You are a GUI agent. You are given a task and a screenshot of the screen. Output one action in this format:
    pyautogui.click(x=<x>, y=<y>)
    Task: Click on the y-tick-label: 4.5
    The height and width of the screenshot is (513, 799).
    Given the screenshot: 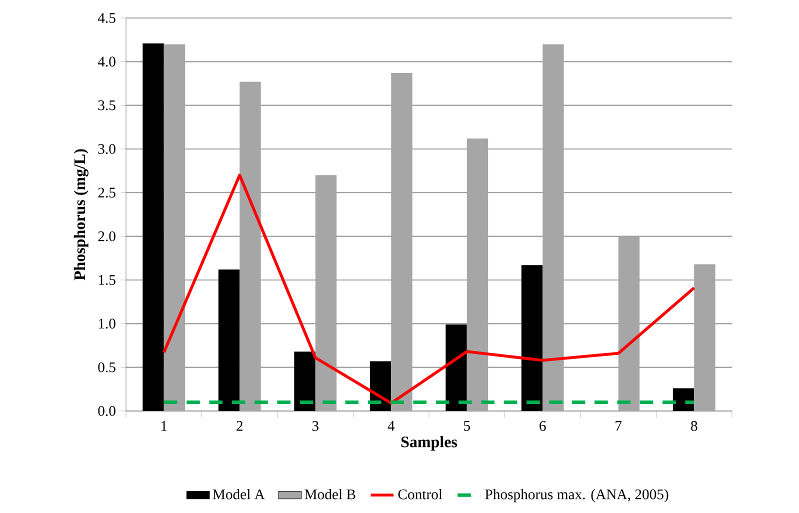 What is the action you would take?
    pyautogui.click(x=107, y=18)
    